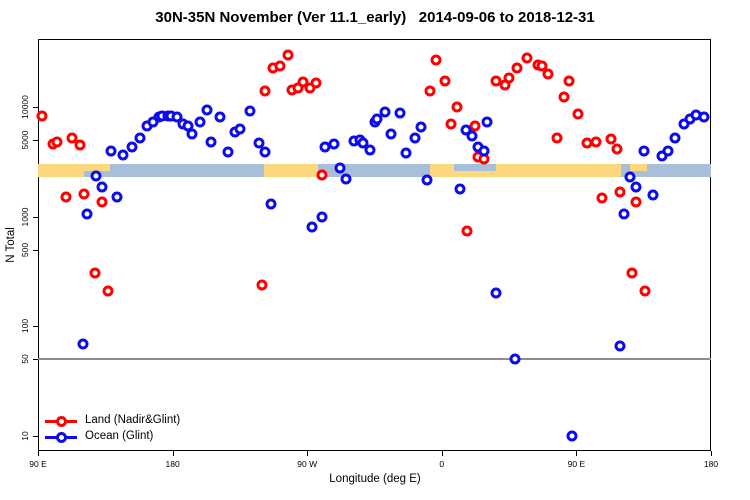 The height and width of the screenshot is (500, 750). I want to click on x-axis-tick-label: 0, so click(442, 464).